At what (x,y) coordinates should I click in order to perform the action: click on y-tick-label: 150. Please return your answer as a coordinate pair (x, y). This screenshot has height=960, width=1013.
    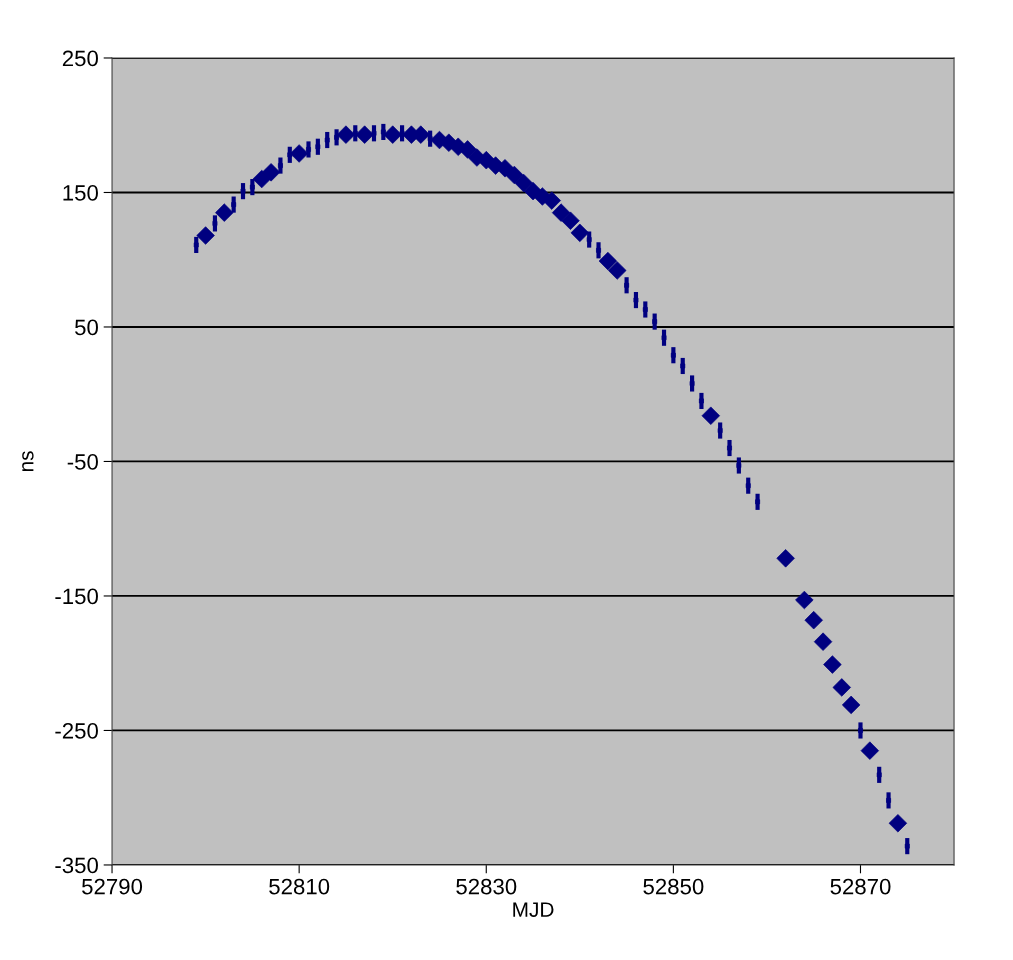
    Looking at the image, I should click on (80, 193).